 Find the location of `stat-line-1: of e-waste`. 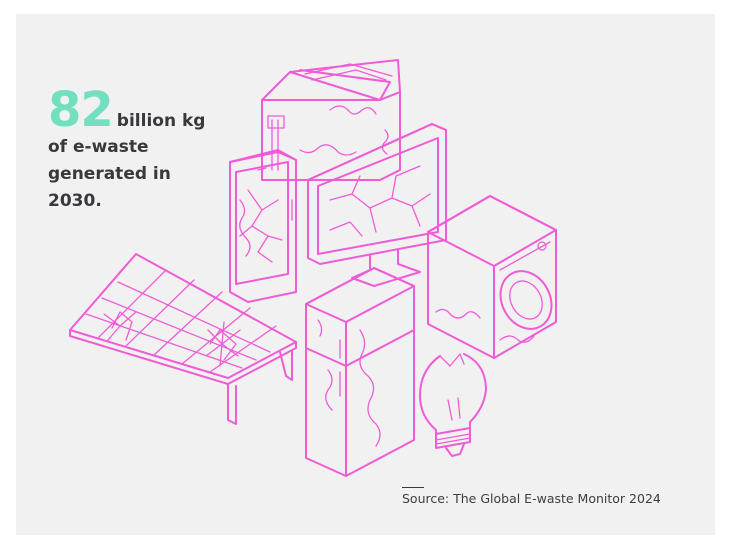

stat-line-1: of e-waste is located at coordinates (98, 147).